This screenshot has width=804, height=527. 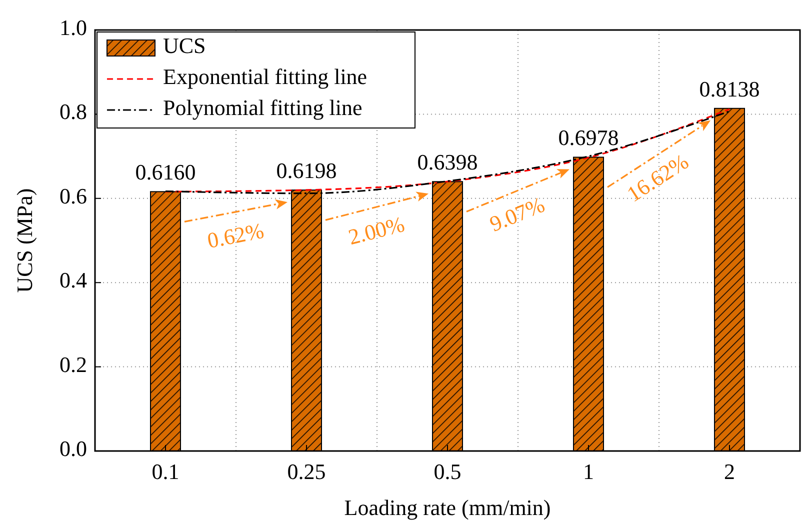 What do you see at coordinates (447, 507) in the screenshot?
I see `x-axis-title: Loading rate (mm/min)` at bounding box center [447, 507].